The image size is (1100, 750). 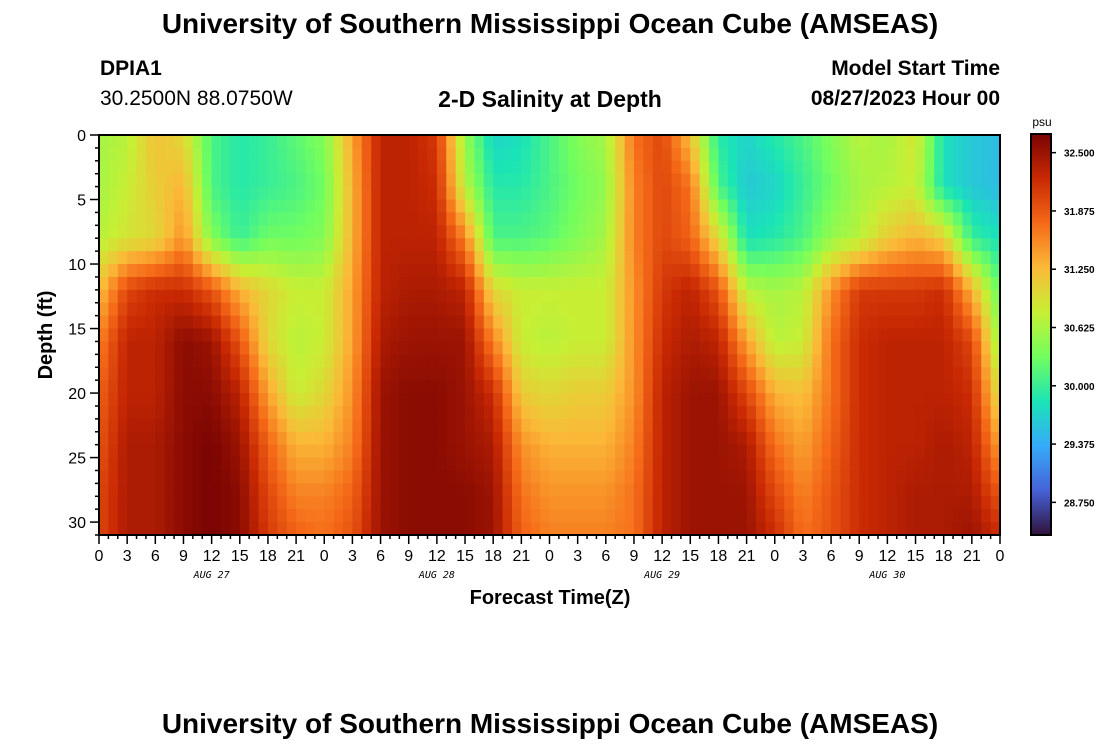 I want to click on colorbar-tick-label: 30.625, so click(x=1079, y=329).